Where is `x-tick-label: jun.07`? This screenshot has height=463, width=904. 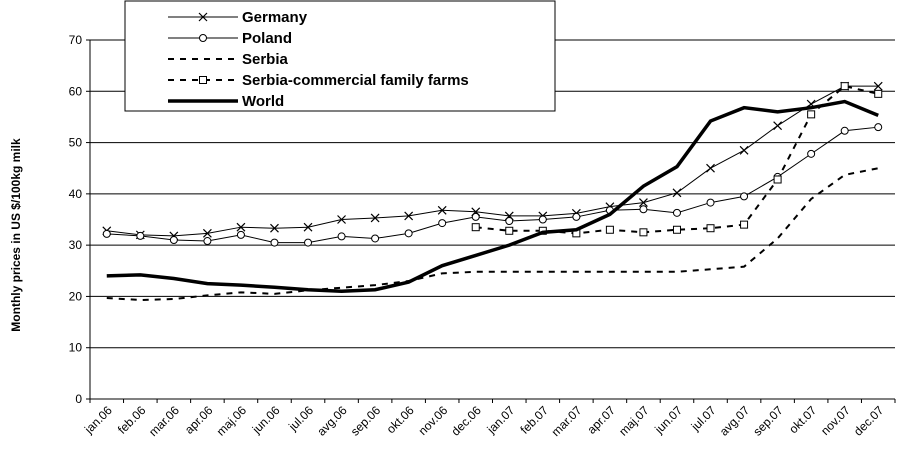
x-tick-label: jun.07 is located at coordinates (668, 420).